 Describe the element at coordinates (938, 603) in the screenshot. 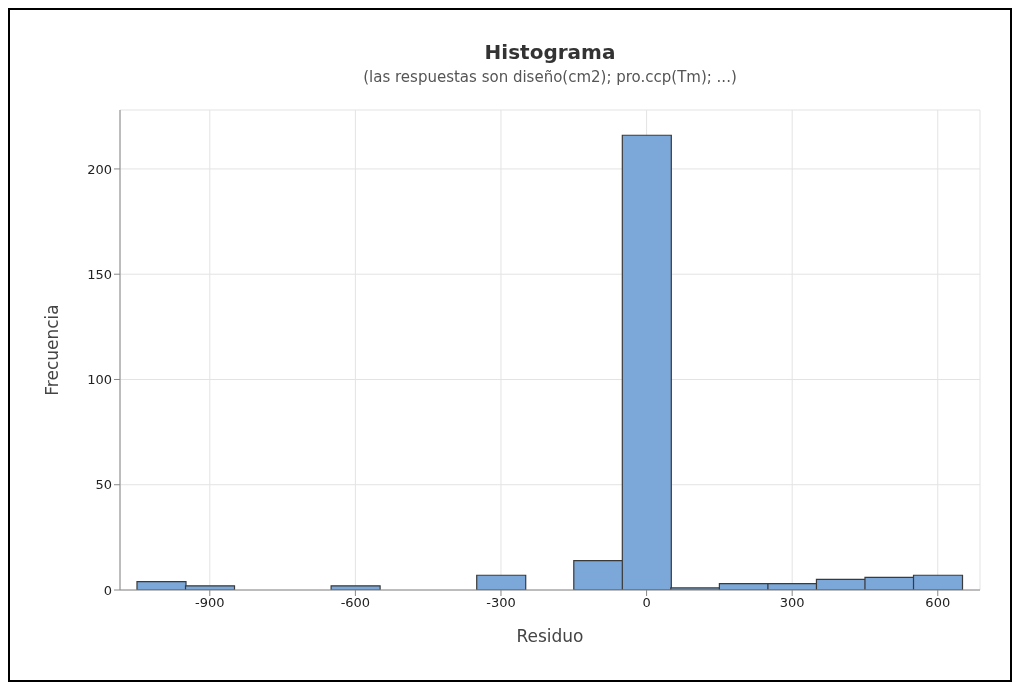

I see `x-tick-label: 600` at that location.